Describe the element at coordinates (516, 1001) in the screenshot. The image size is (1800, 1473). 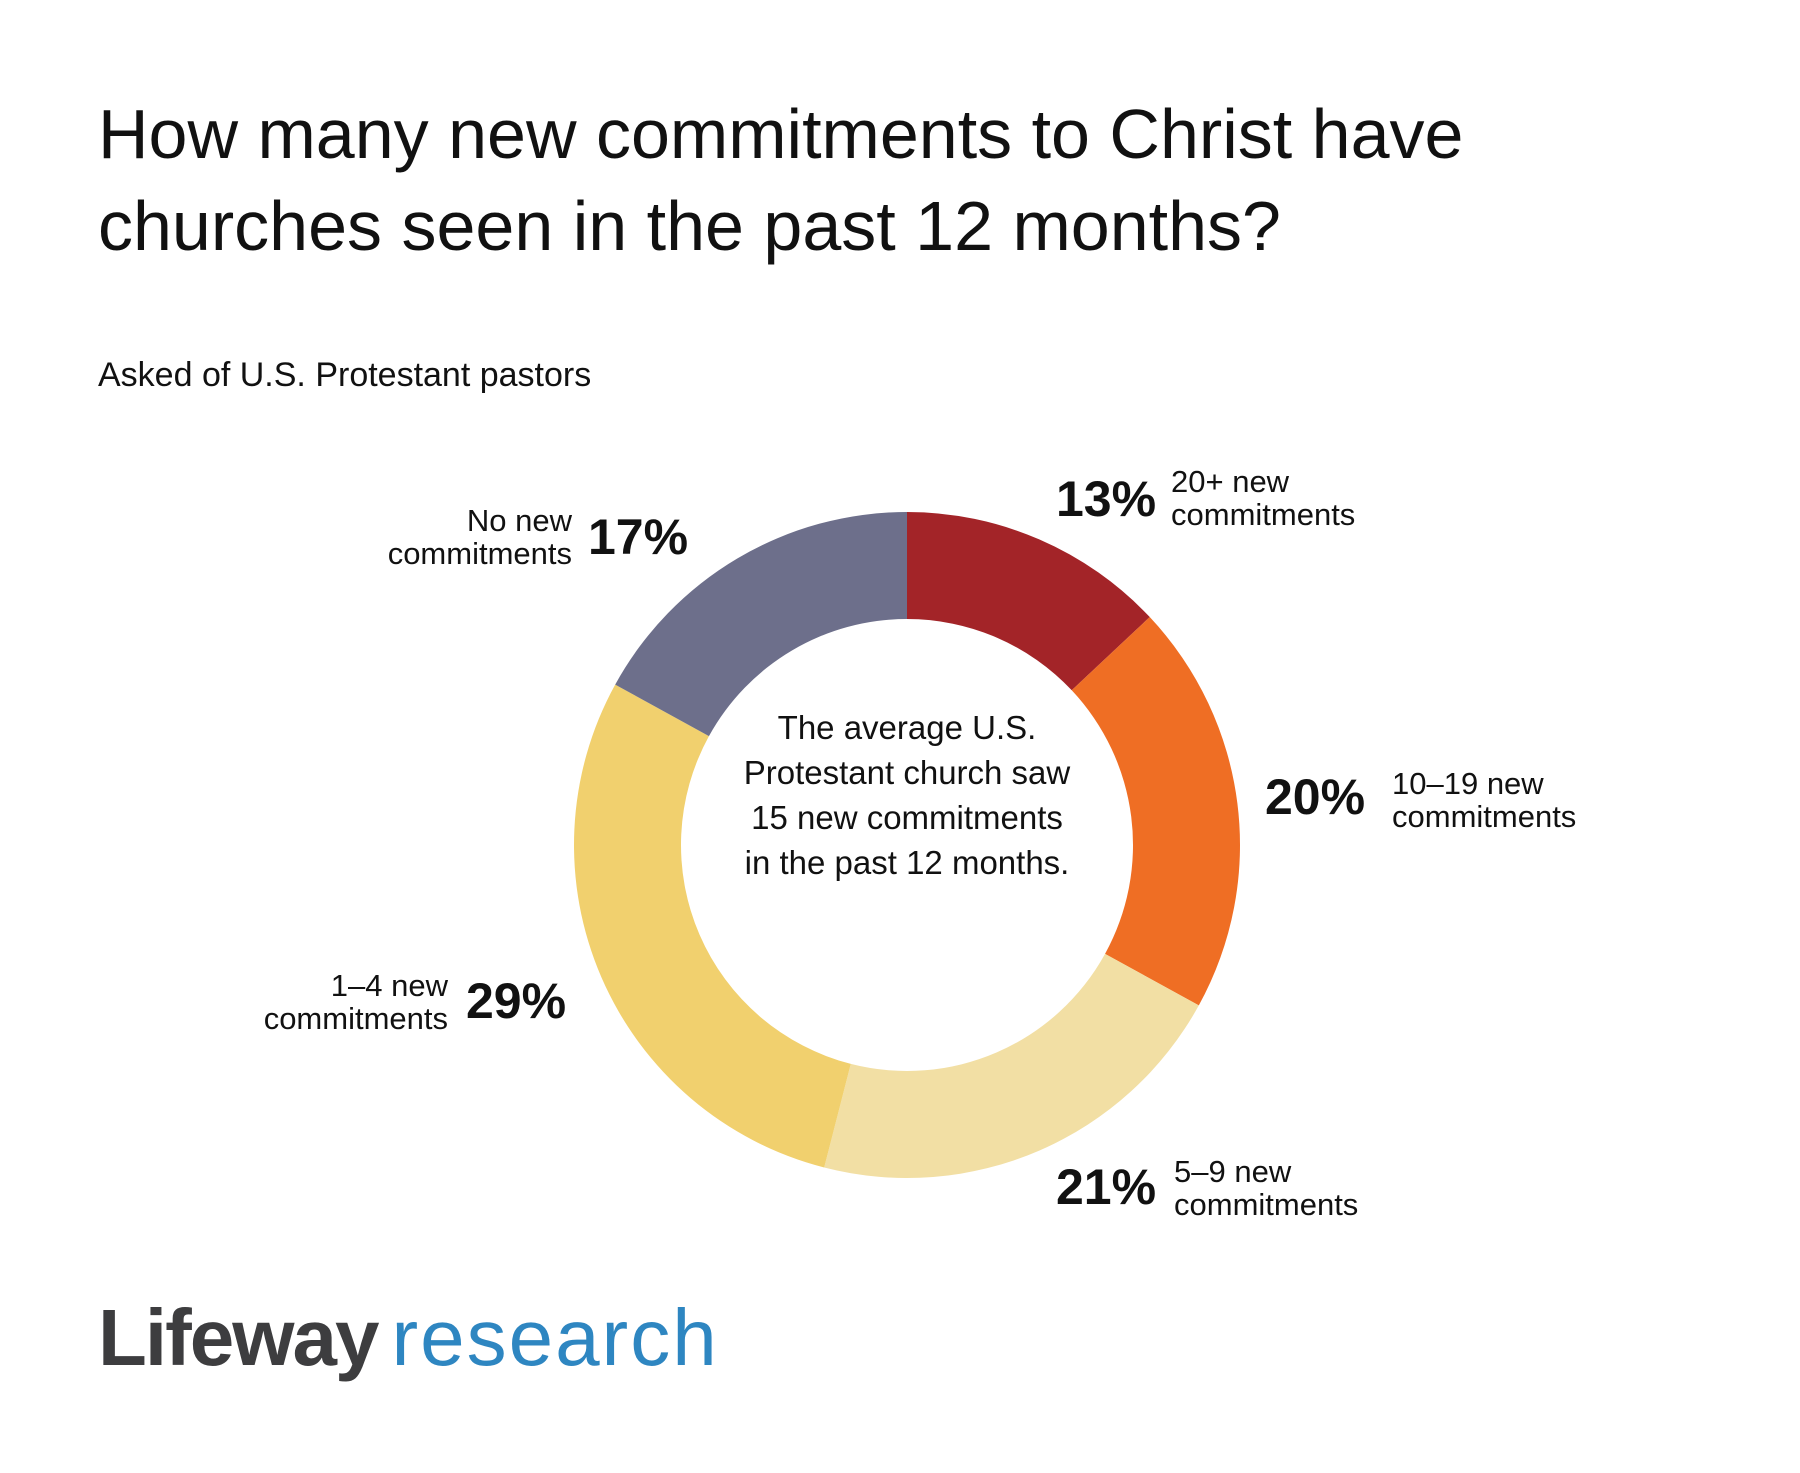
I see `data-label: 29%` at that location.